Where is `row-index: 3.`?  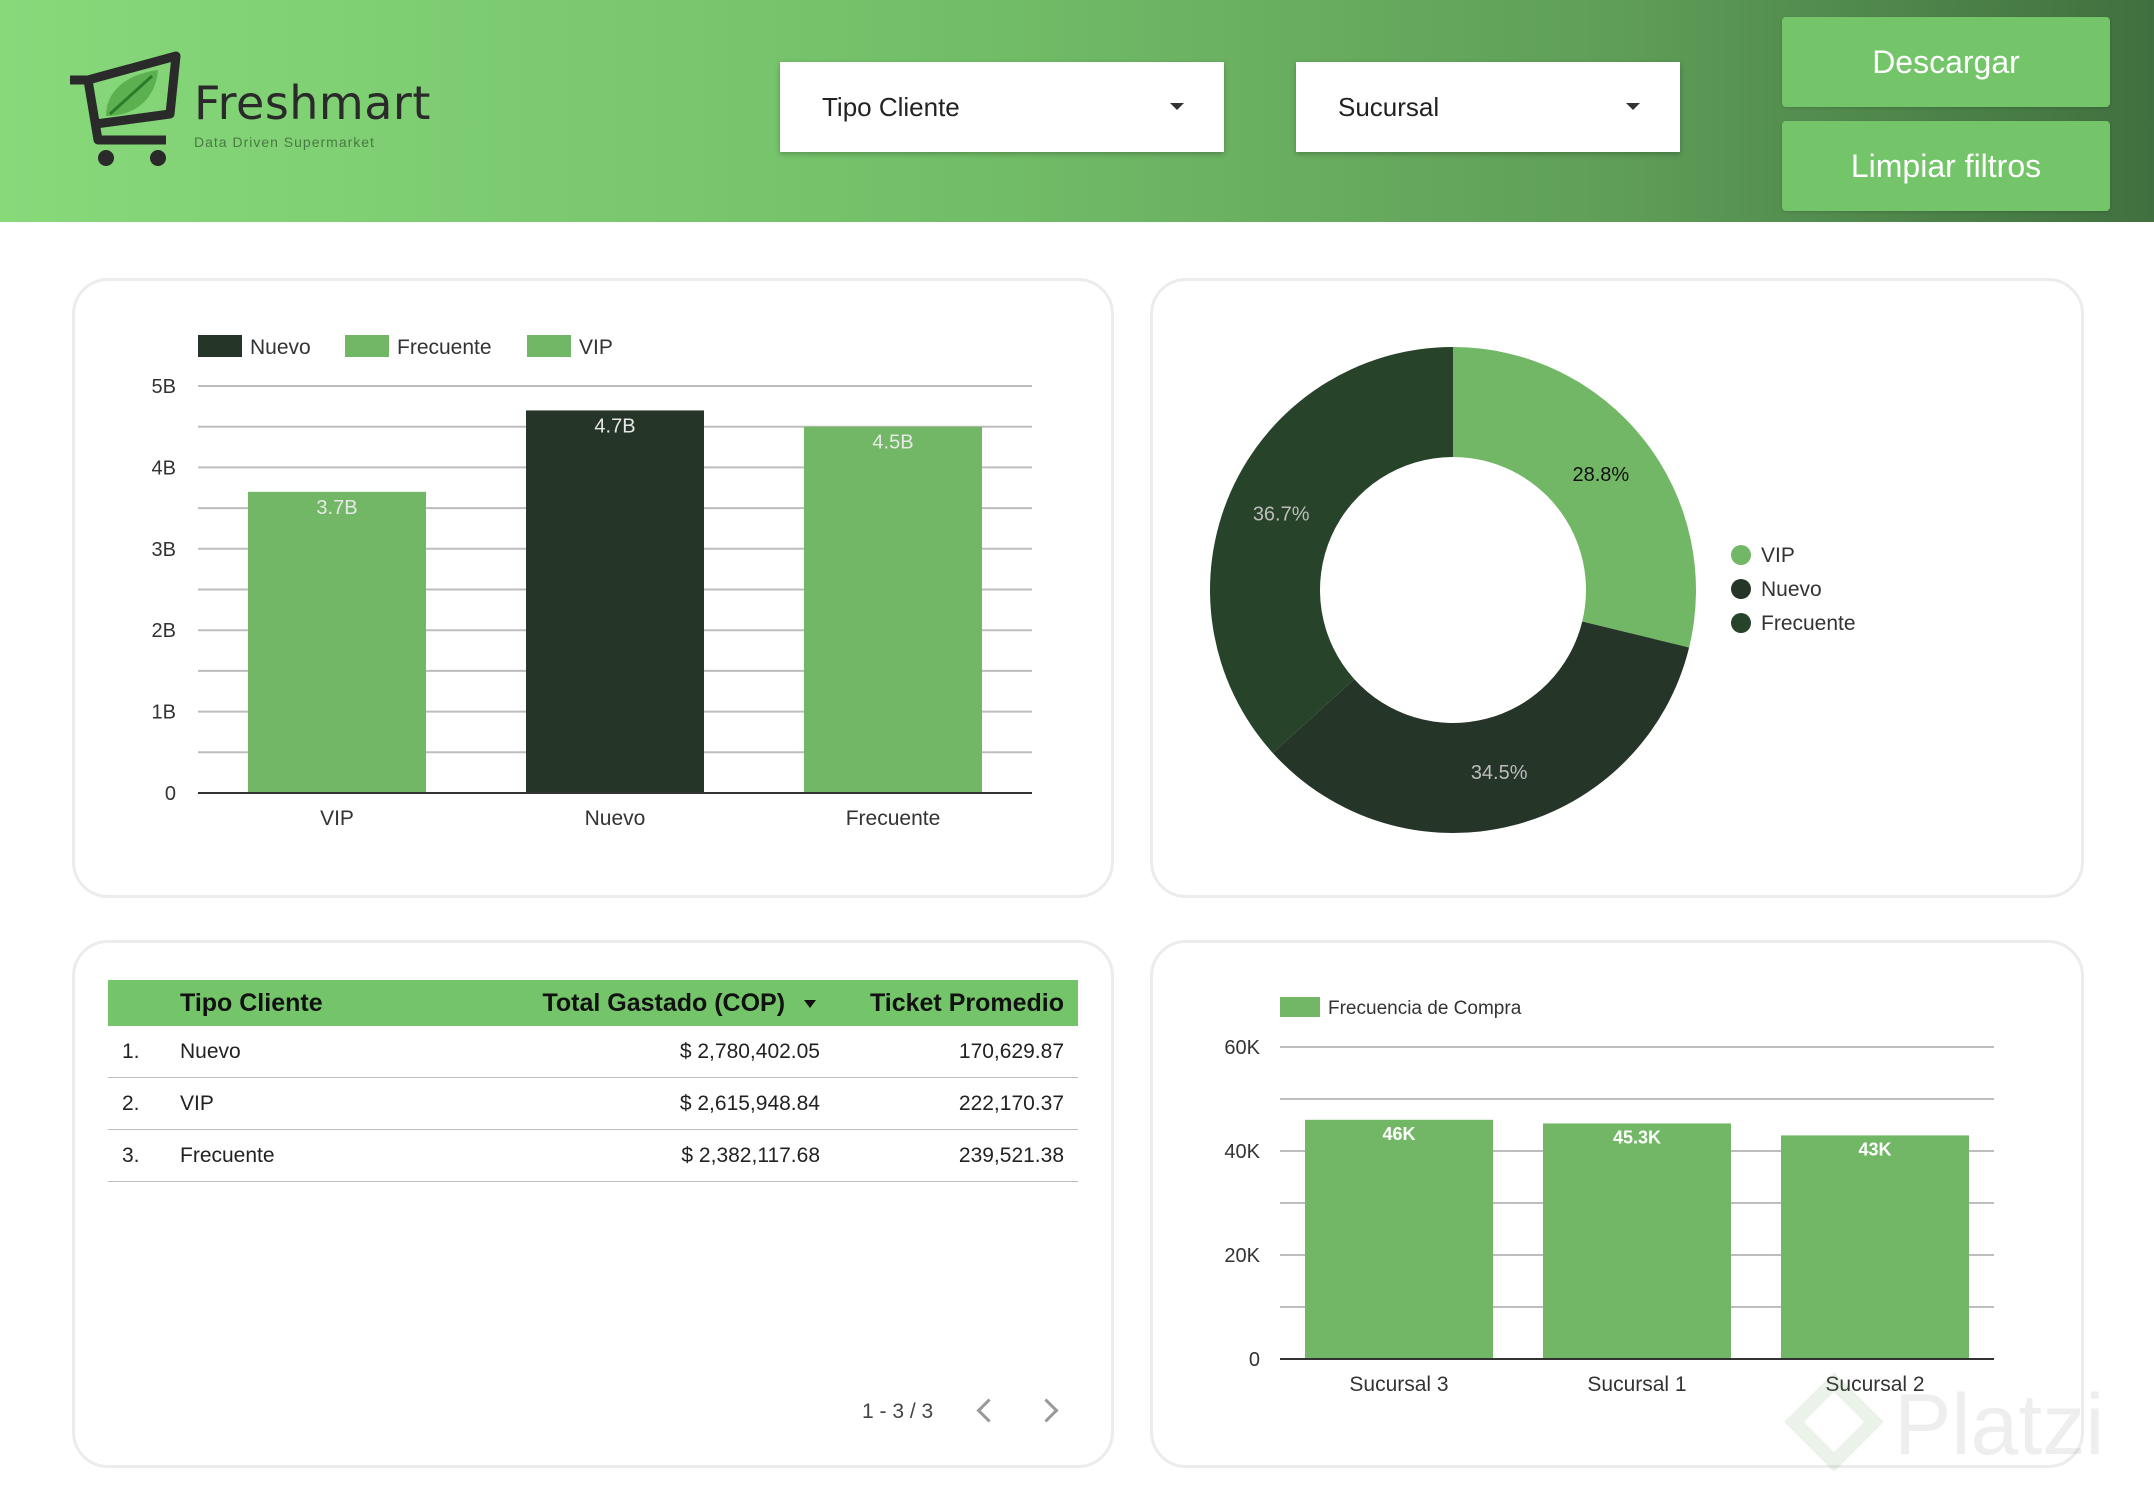
row-index: 3. is located at coordinates (131, 1155).